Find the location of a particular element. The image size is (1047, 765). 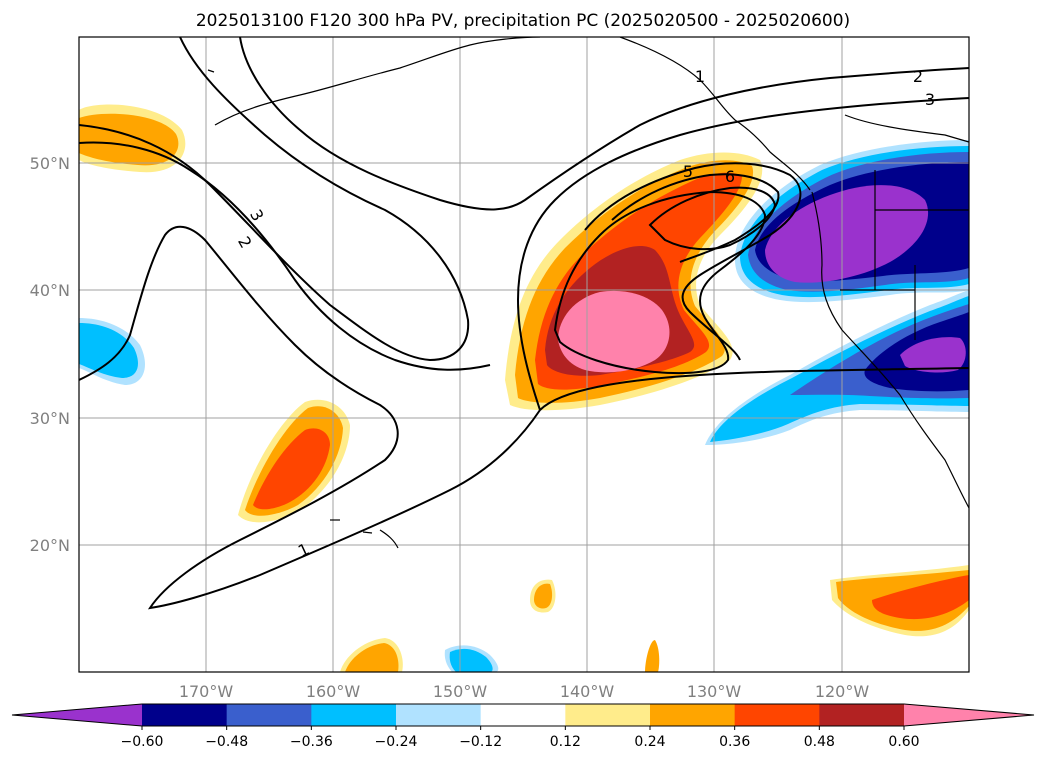

colorbar-tick-label: 0.12 is located at coordinates (565, 742).